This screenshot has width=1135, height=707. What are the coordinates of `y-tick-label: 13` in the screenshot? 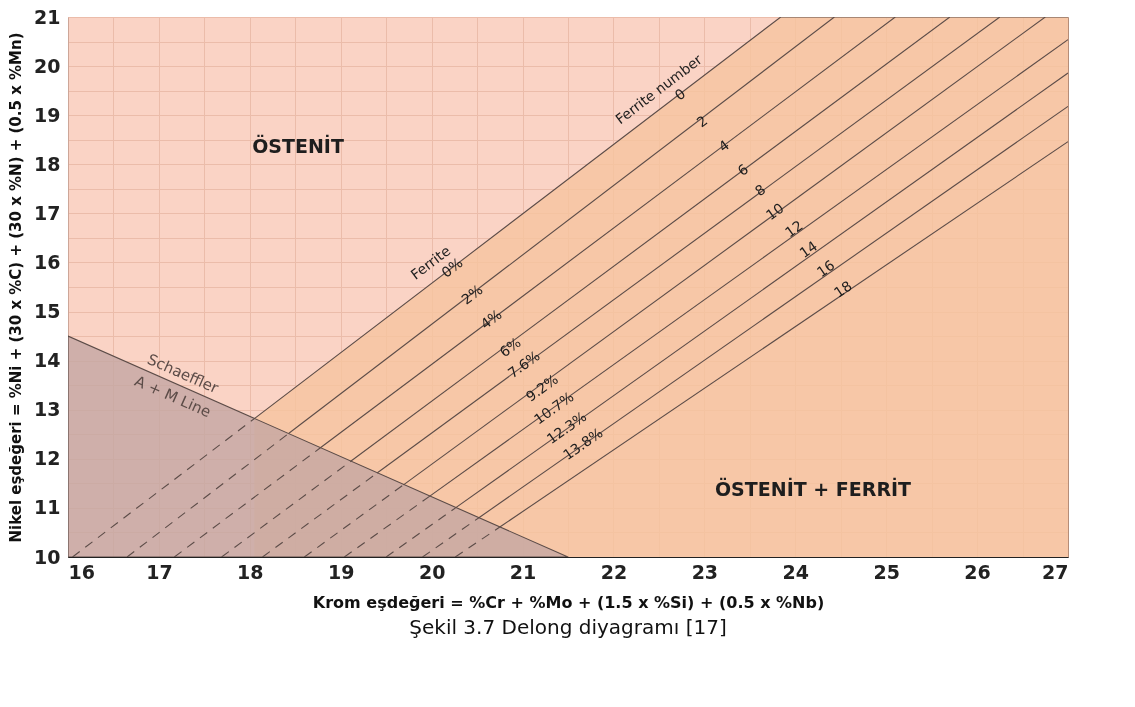 It's located at (47, 409).